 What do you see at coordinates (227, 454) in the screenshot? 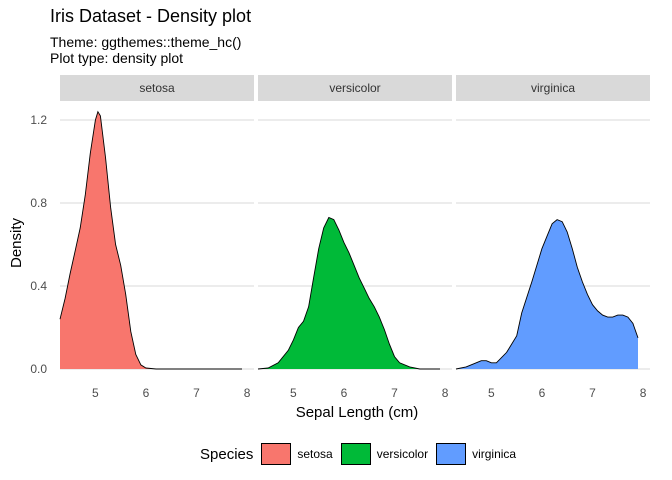
I see `legend-title: Species` at bounding box center [227, 454].